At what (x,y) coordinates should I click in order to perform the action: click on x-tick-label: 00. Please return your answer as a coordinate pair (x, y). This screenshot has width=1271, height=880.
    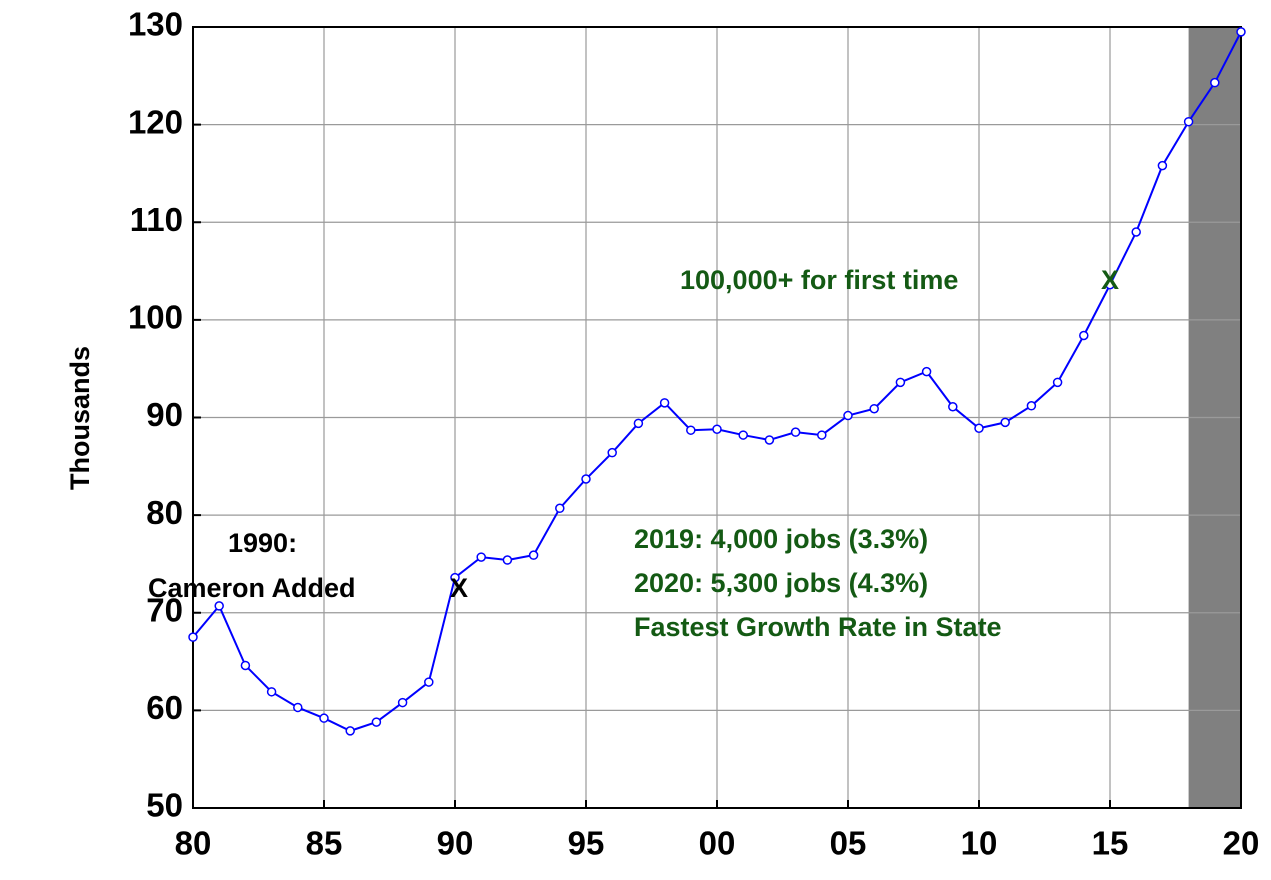
    Looking at the image, I should click on (717, 843).